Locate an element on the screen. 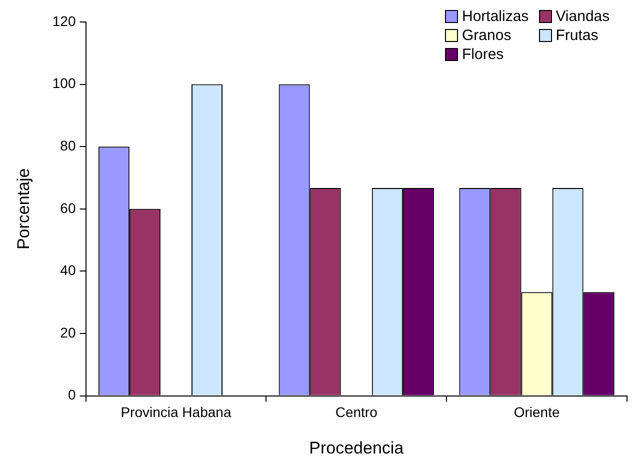  y-tick-label: 40 is located at coordinates (68, 270).